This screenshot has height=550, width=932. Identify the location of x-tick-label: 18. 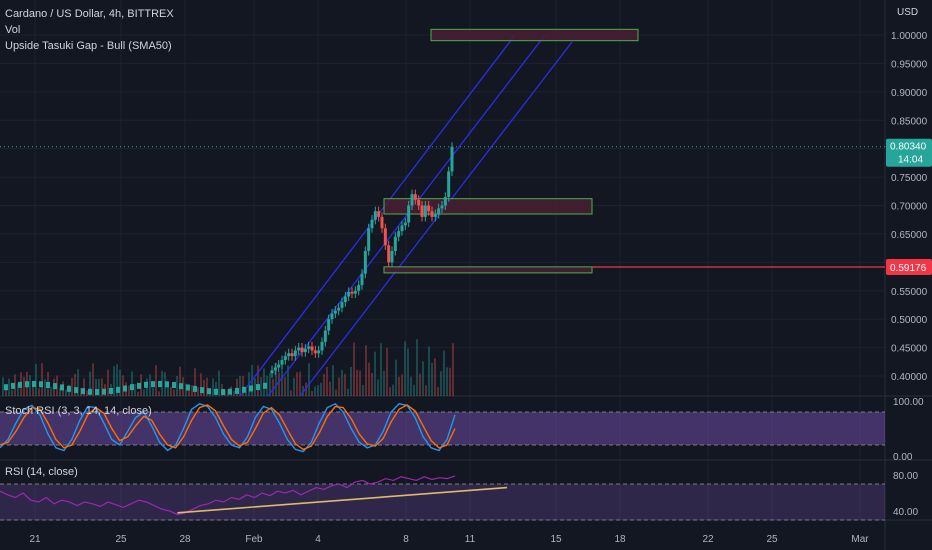
(620, 539).